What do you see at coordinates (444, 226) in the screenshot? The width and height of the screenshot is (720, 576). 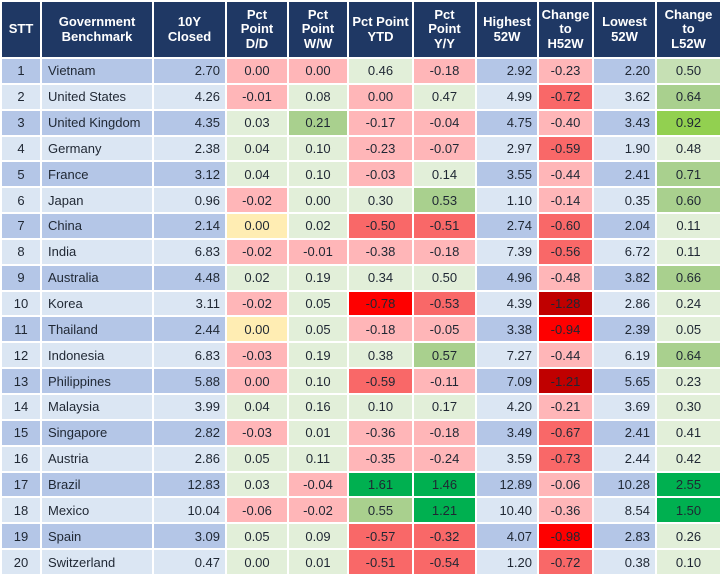 I see `cell-pct-point-yy: -0.51` at bounding box center [444, 226].